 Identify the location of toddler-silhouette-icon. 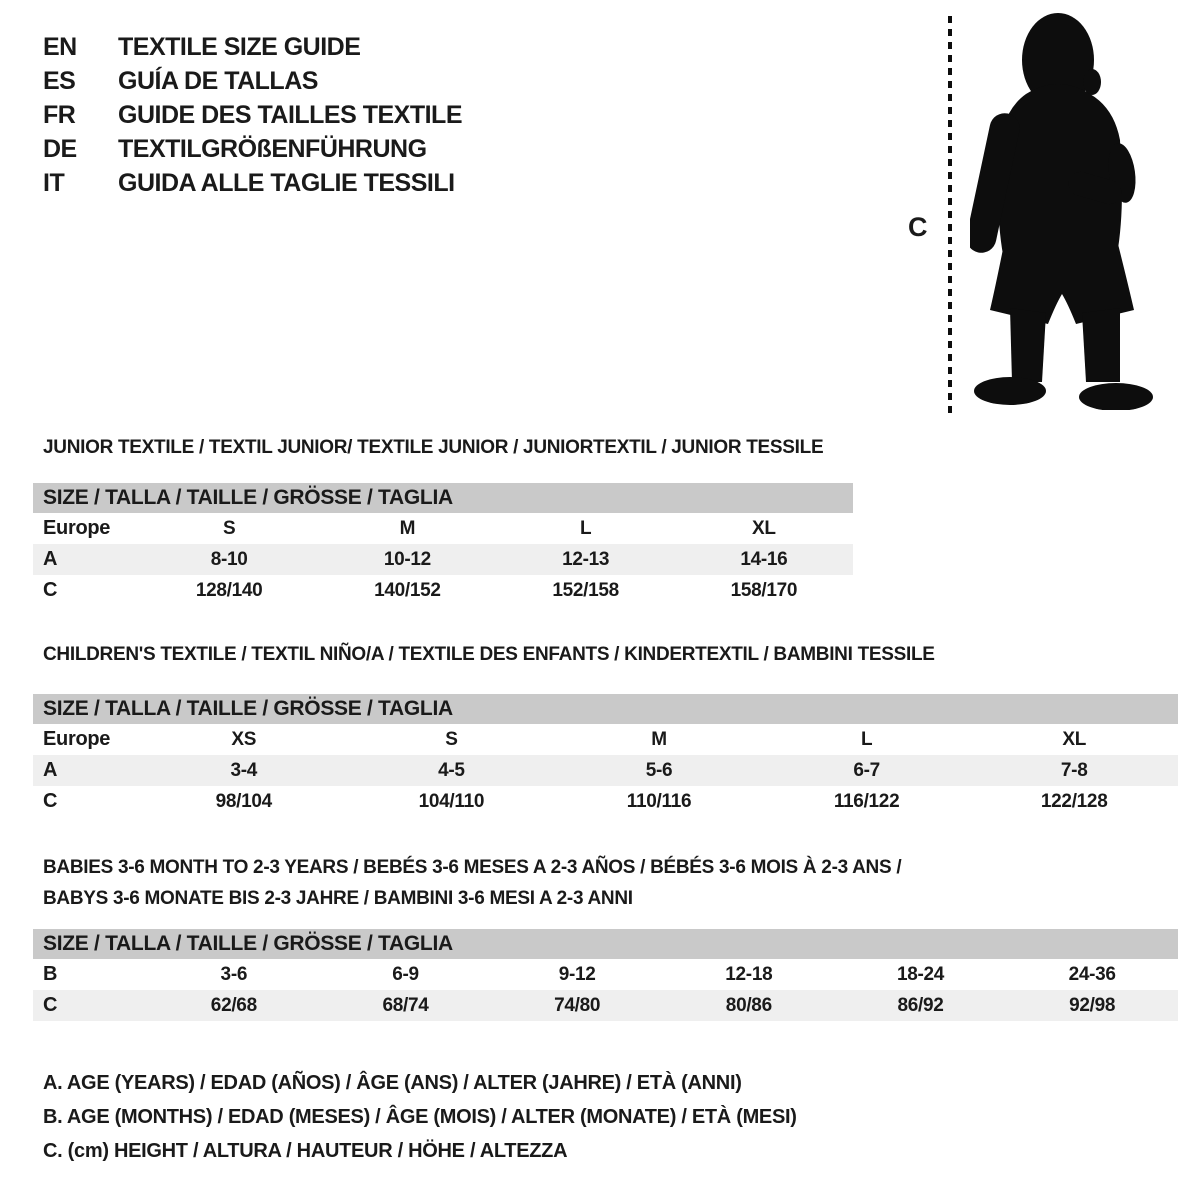
(1061, 211).